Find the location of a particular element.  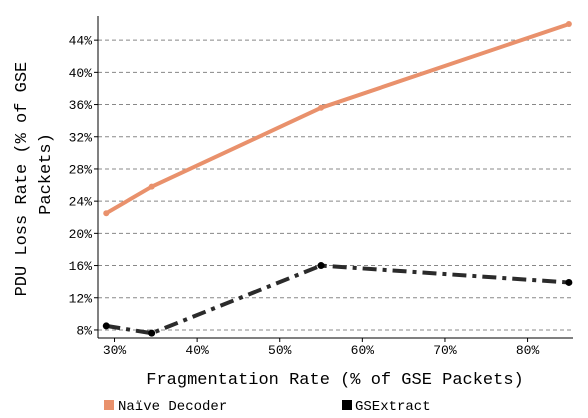

y-tick-label: 28% is located at coordinates (81, 169).